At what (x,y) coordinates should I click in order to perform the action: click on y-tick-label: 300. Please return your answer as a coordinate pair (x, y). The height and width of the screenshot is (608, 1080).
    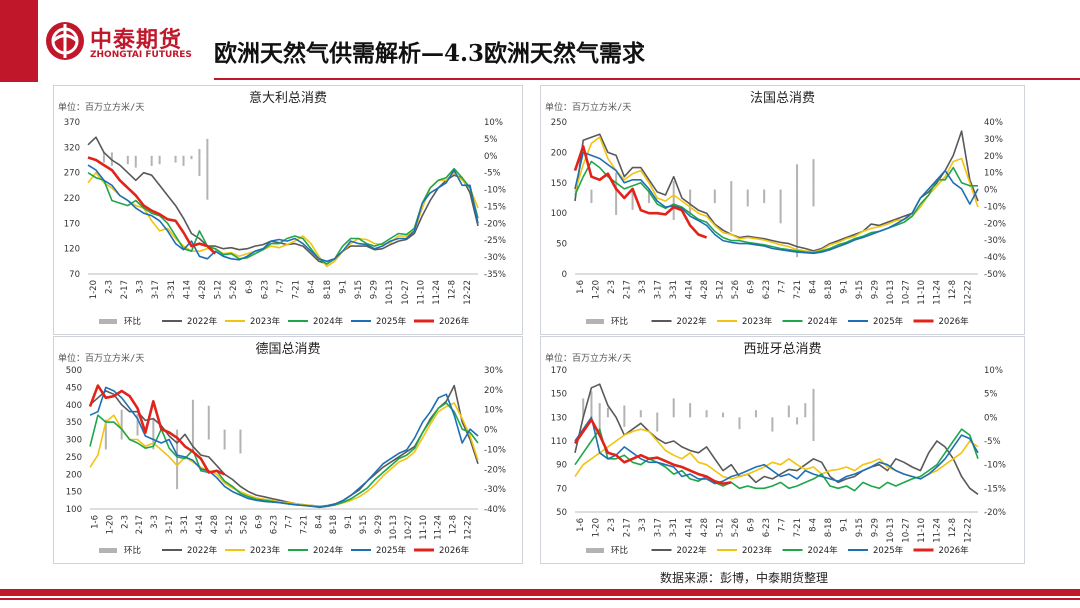
    Looking at the image, I should click on (74, 441).